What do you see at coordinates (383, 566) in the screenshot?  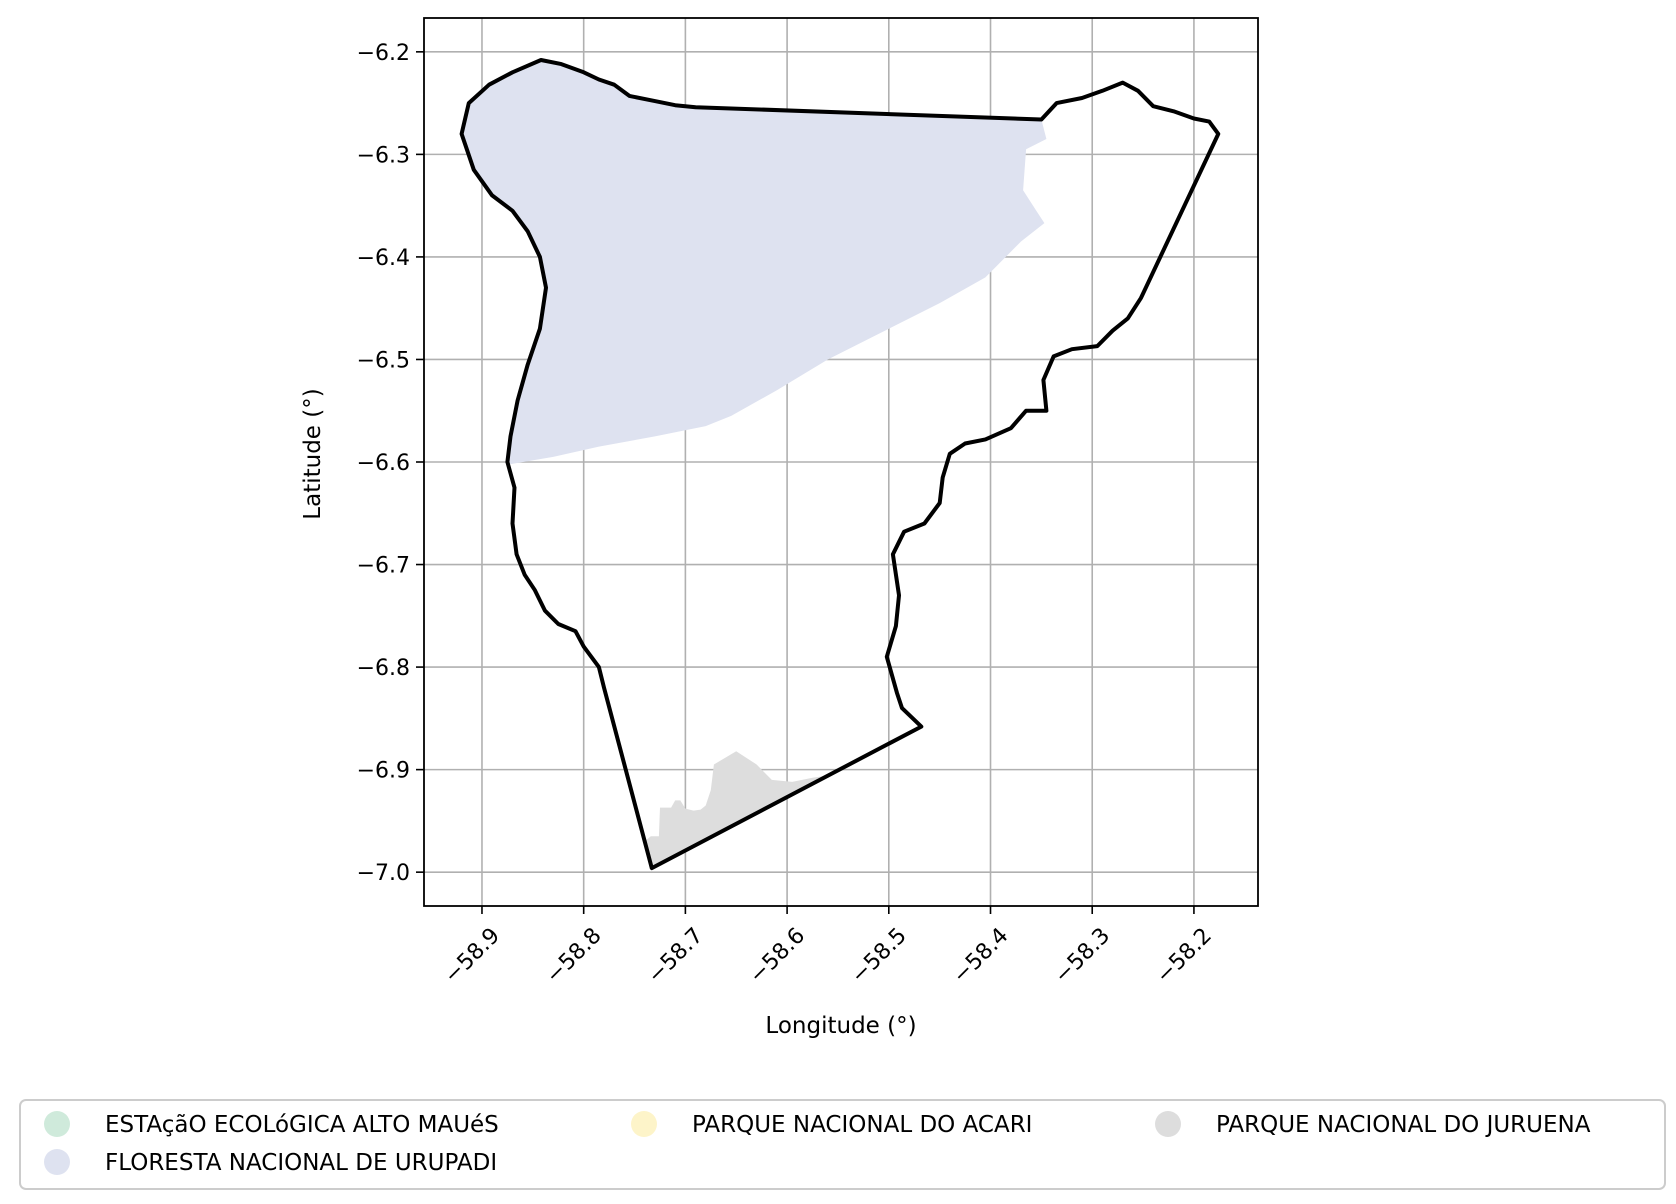 I see `y-tick-label: −6.7` at bounding box center [383, 566].